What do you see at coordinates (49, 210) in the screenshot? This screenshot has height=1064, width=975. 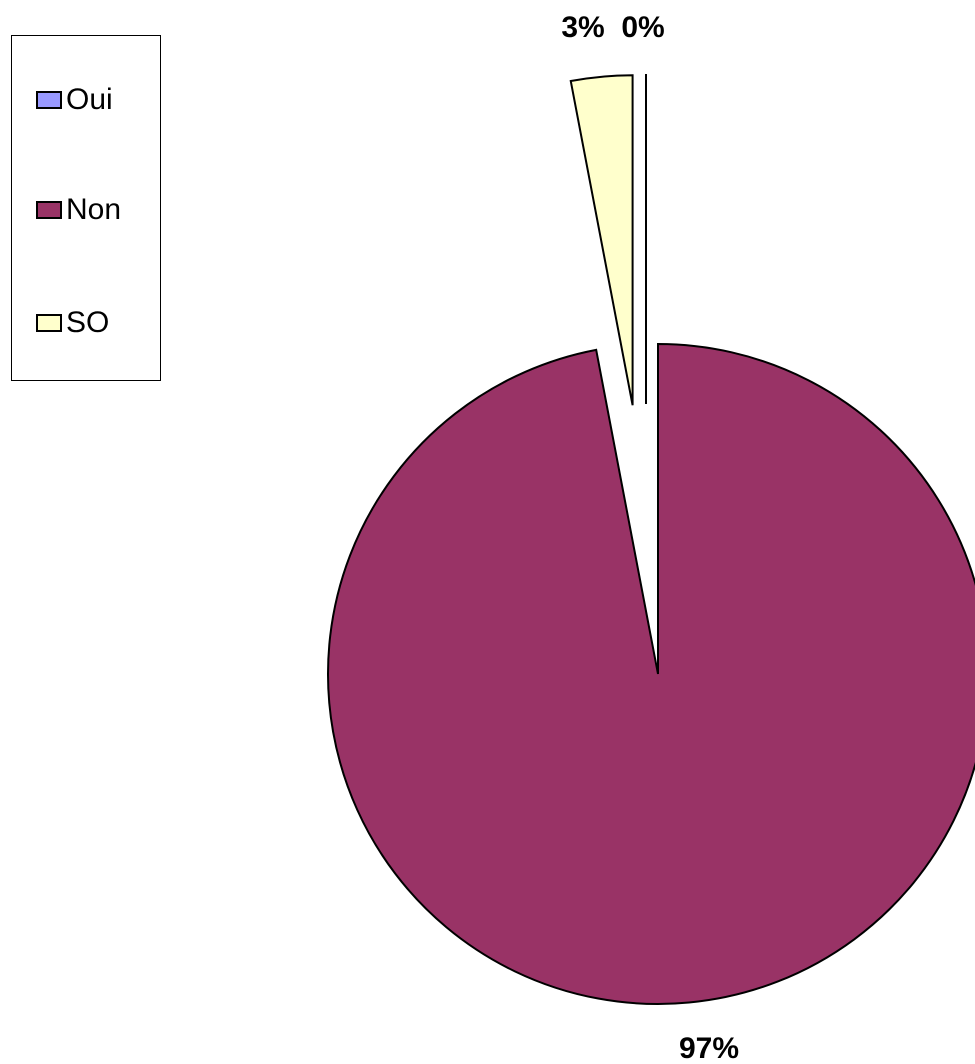 I see `legend-swatch-non` at bounding box center [49, 210].